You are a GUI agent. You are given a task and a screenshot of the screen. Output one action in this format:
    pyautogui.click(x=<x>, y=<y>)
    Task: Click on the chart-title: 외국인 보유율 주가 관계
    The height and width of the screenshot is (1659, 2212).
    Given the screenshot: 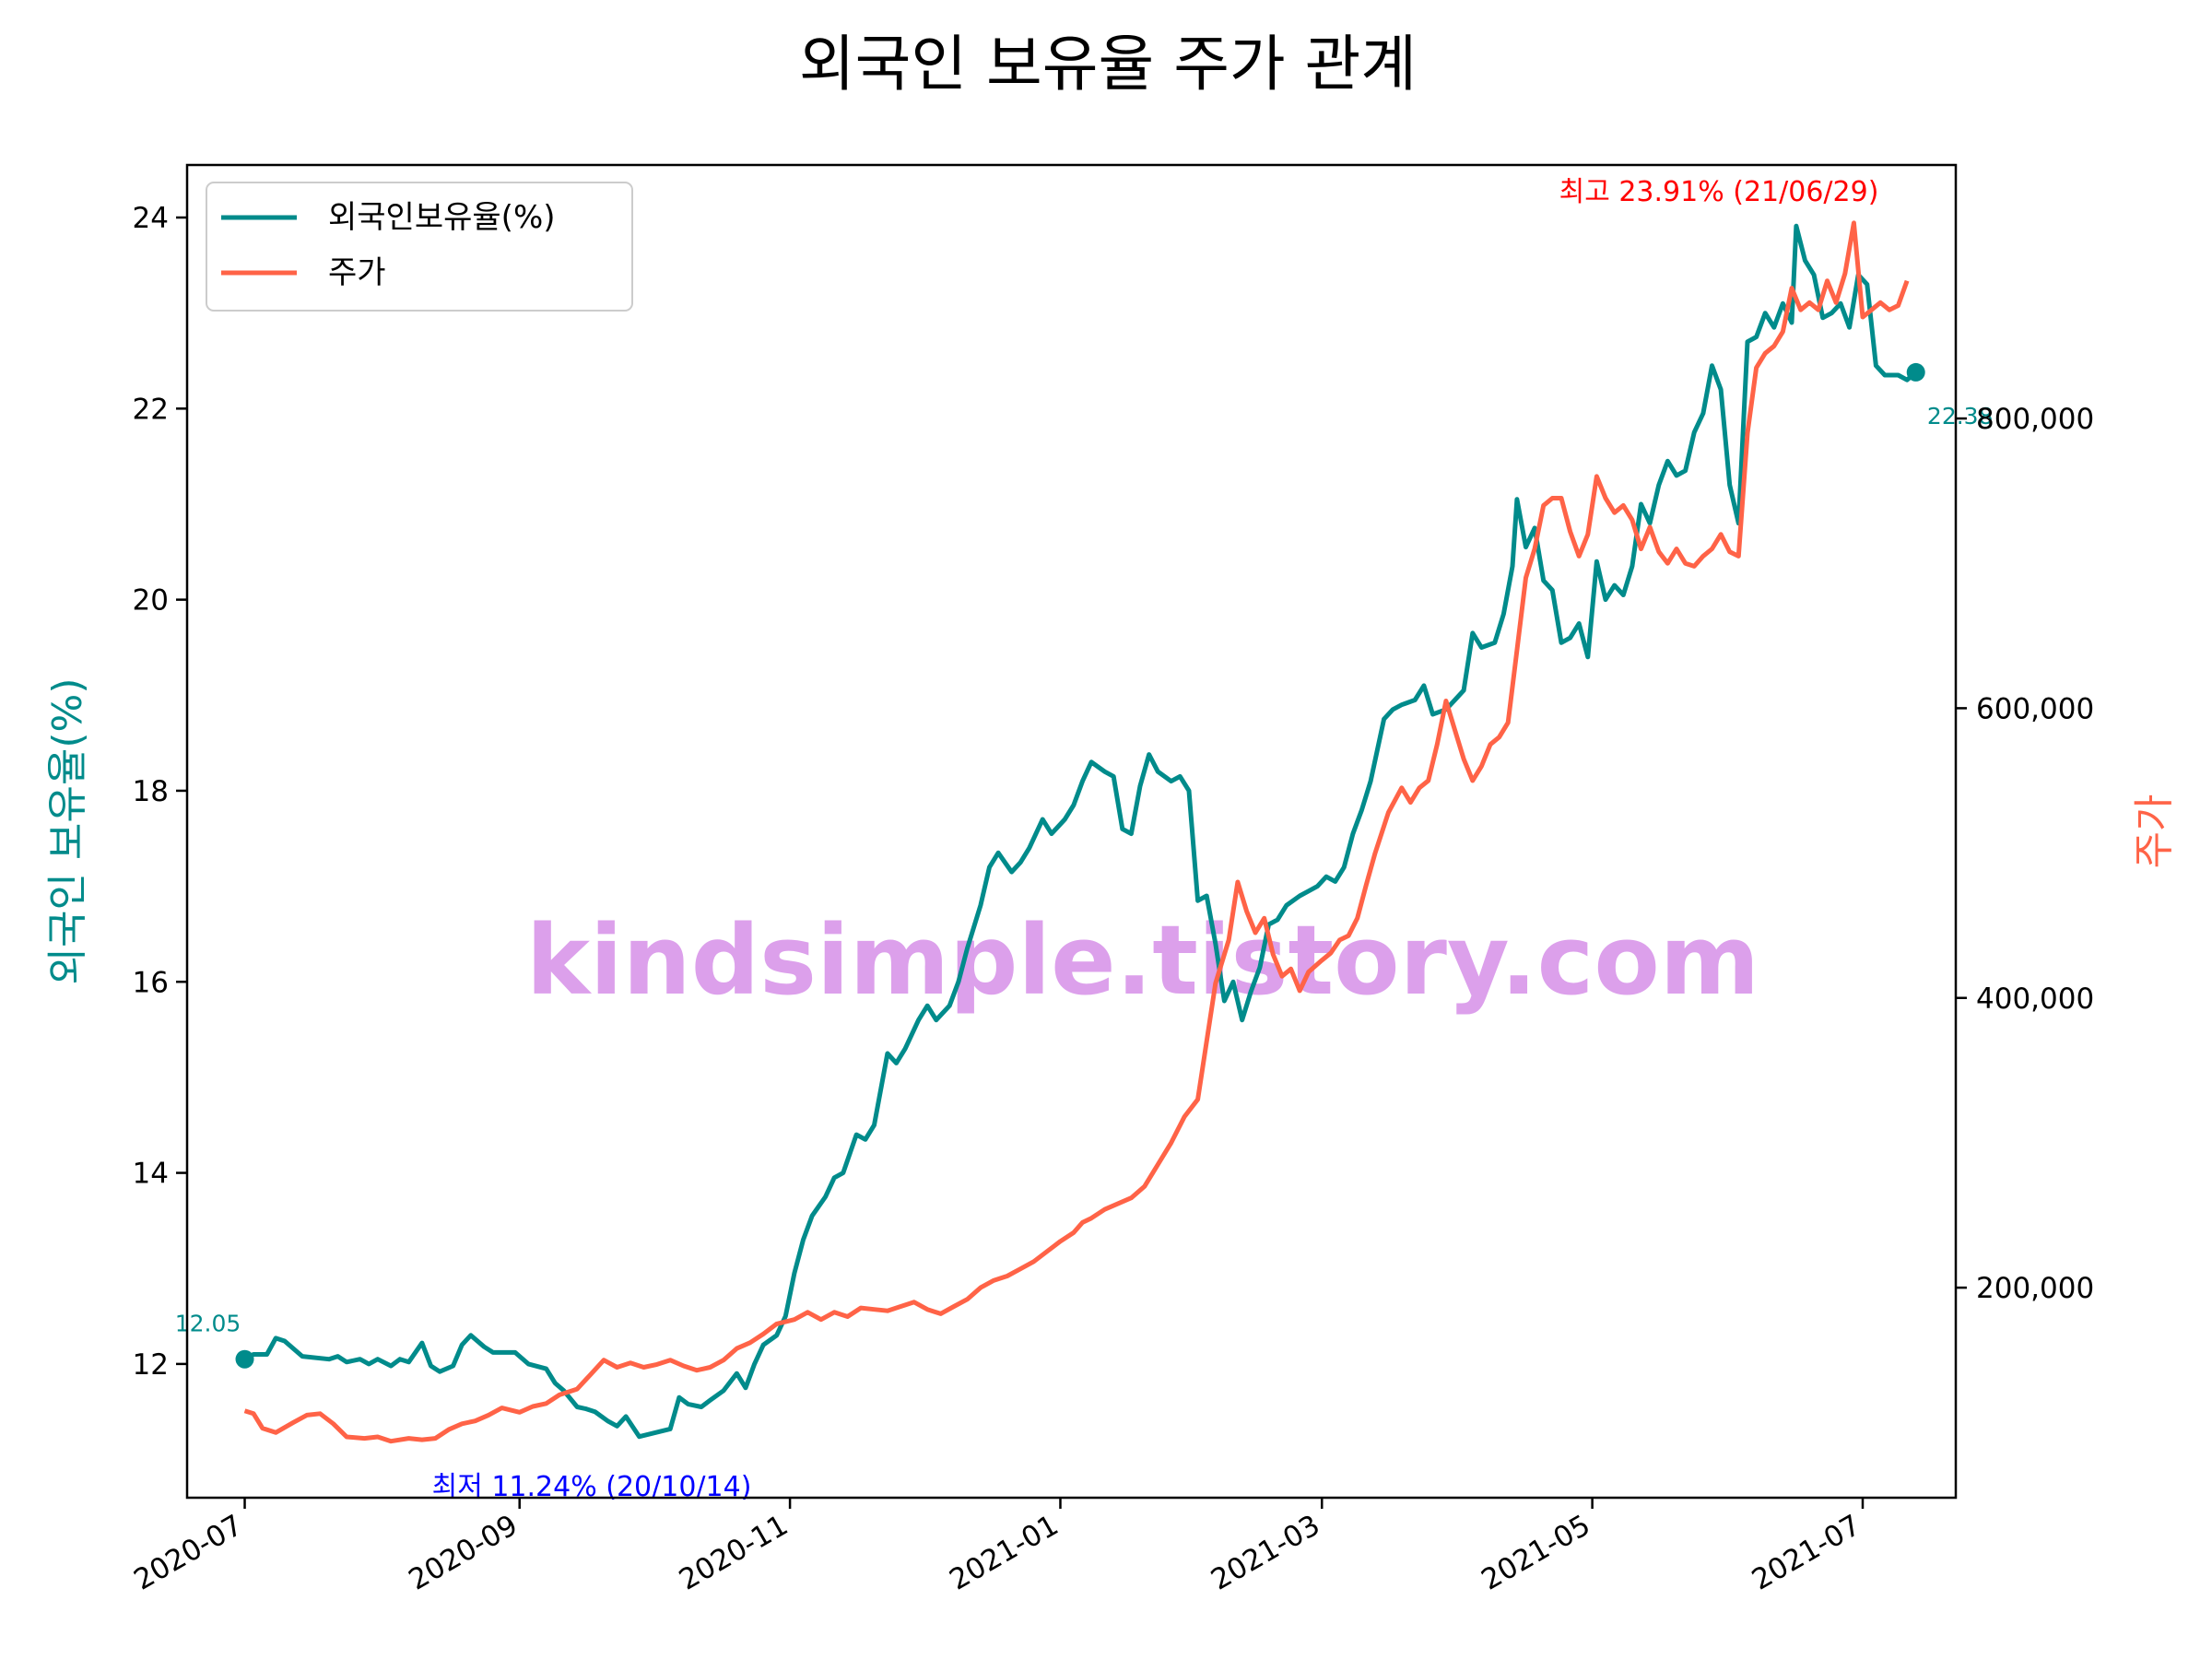 What is the action you would take?
    pyautogui.click(x=1108, y=64)
    